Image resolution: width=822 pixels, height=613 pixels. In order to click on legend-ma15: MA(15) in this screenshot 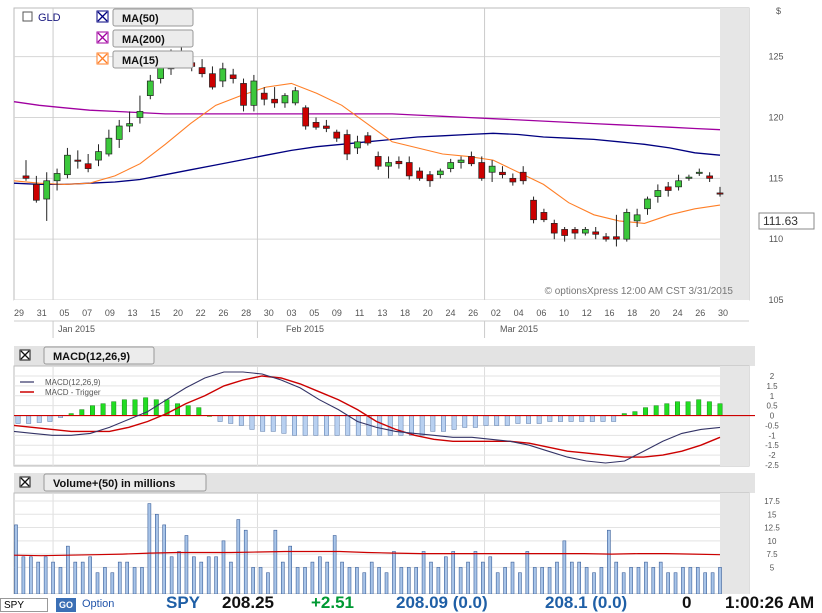, I will do `click(145, 59)`.